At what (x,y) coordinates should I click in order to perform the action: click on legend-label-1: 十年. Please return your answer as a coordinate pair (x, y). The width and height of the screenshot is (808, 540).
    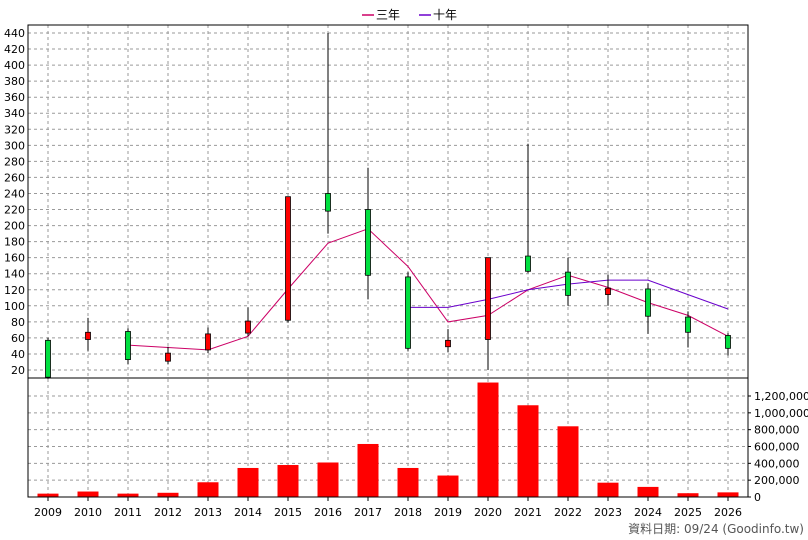
    Looking at the image, I should click on (445, 15).